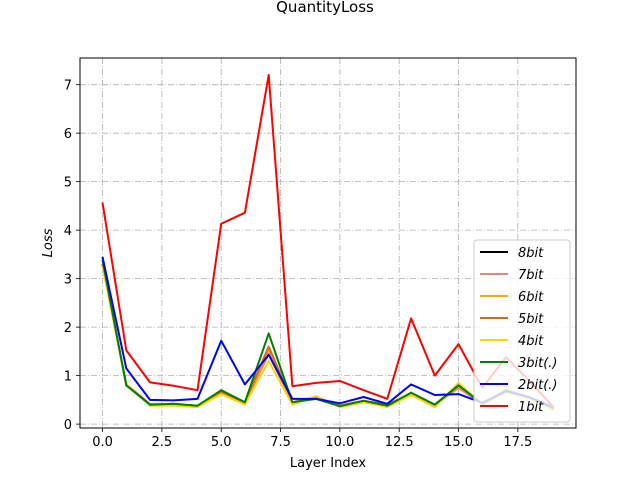 The width and height of the screenshot is (640, 480). Describe the element at coordinates (162, 442) in the screenshot. I see `x-tick-label: 2.5` at that location.